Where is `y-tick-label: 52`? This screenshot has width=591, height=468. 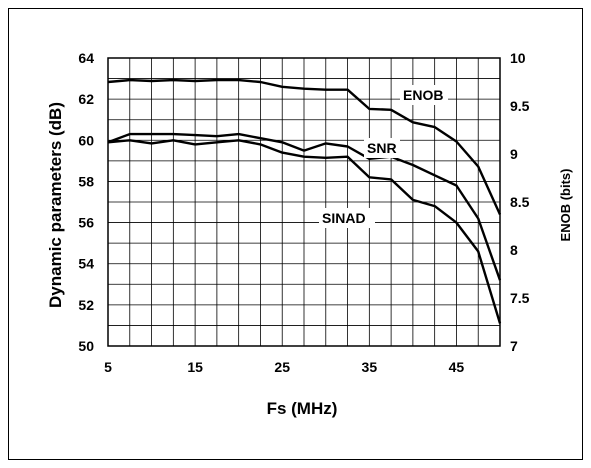 y-tick-label: 52 is located at coordinates (86, 305).